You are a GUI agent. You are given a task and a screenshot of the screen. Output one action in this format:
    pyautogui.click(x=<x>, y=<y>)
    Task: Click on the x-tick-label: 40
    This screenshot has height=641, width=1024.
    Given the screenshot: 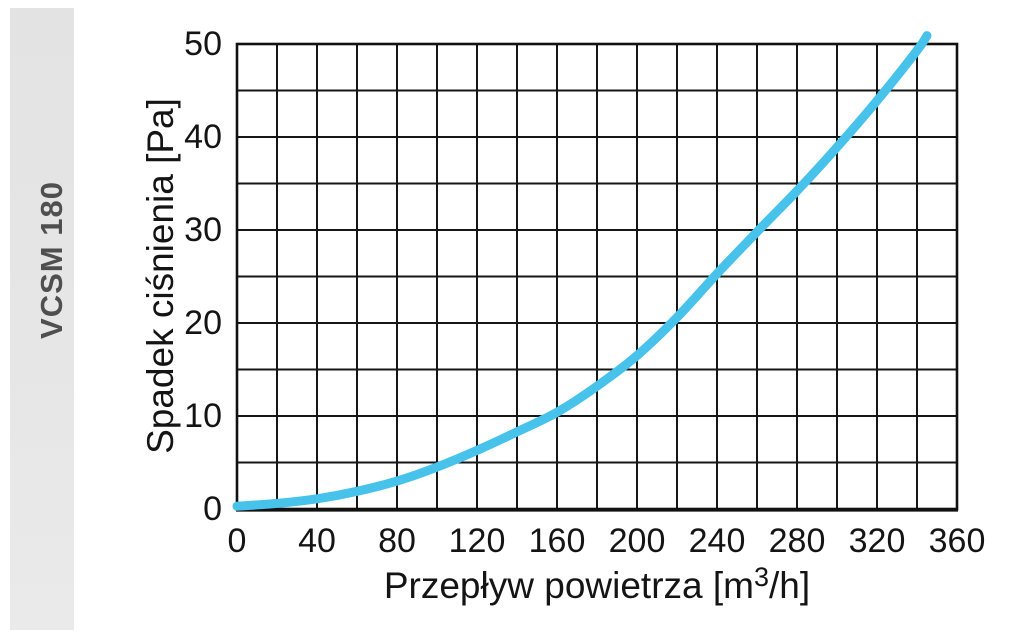 What is the action you would take?
    pyautogui.click(x=317, y=541)
    